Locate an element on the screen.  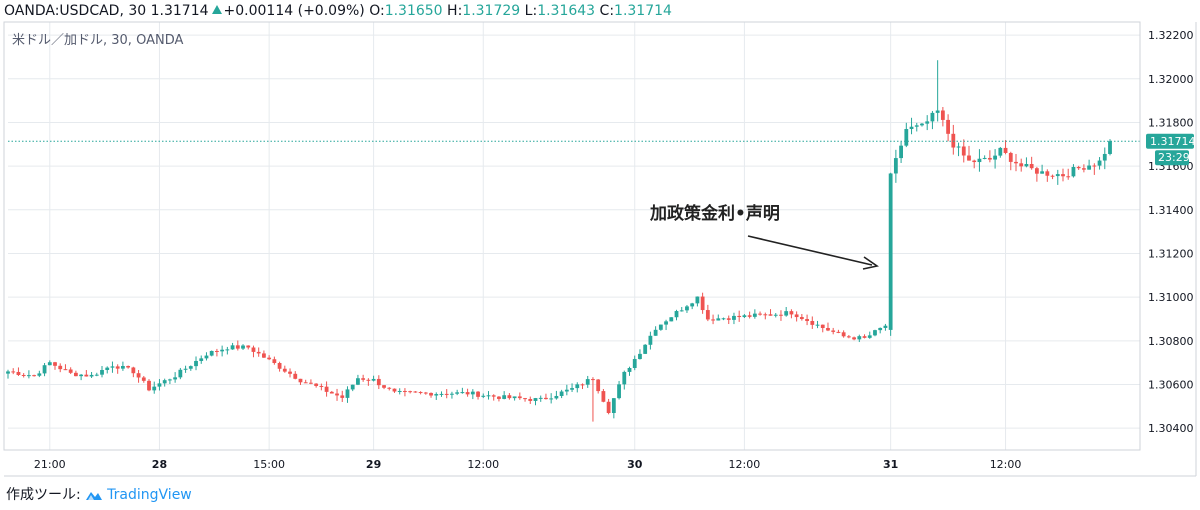
y-tick-label: 1.32200 is located at coordinates (1171, 35).